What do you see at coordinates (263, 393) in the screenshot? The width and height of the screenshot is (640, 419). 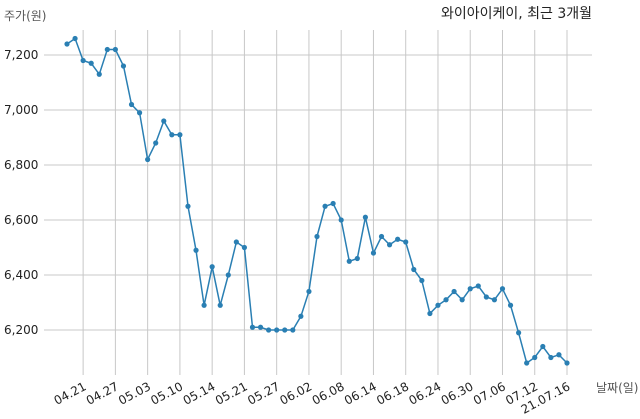 I see `x-tick-label: 05.27` at bounding box center [263, 393].